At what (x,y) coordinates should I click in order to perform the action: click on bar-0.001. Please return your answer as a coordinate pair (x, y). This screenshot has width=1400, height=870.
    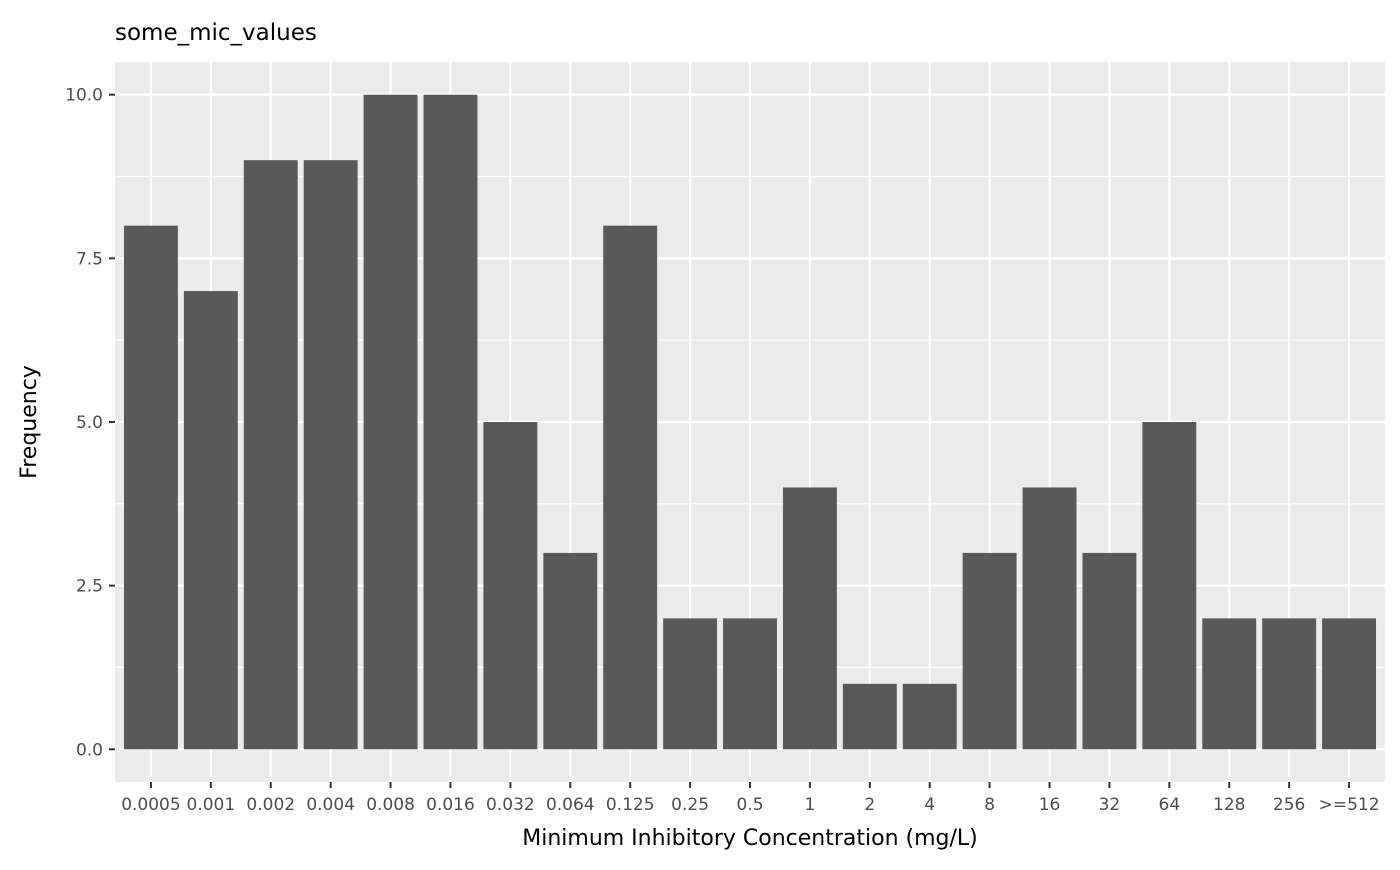
    Looking at the image, I should click on (210, 520).